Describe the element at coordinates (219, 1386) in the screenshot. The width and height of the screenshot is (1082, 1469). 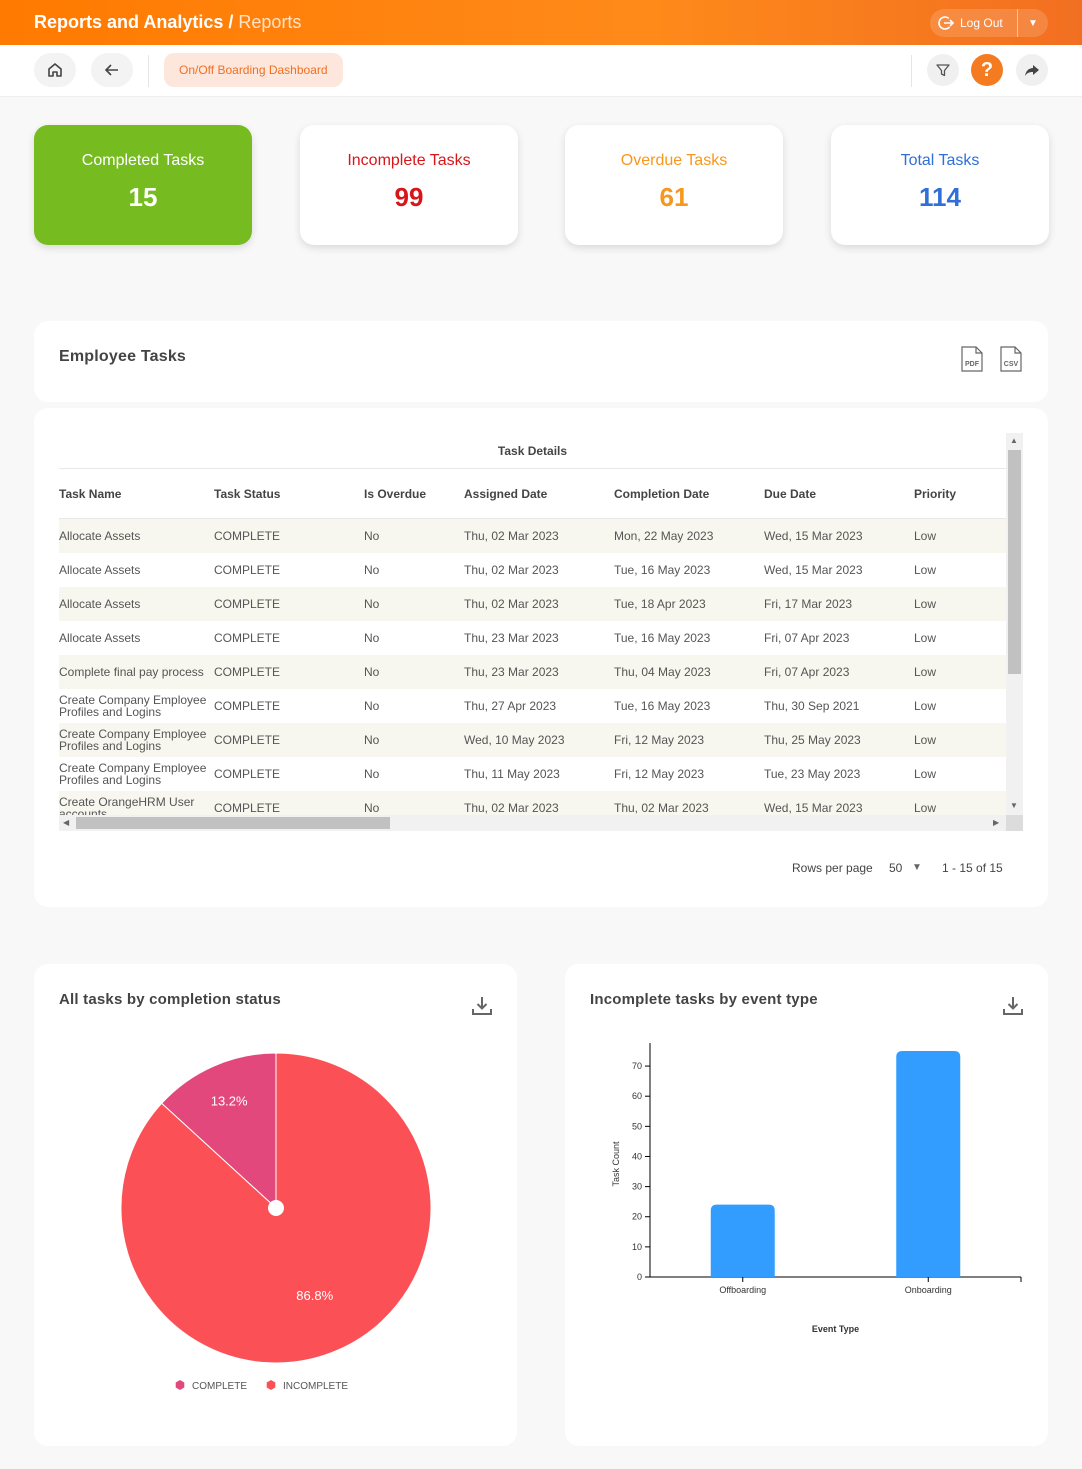
I see `legend-label-complete: COMPLETE` at that location.